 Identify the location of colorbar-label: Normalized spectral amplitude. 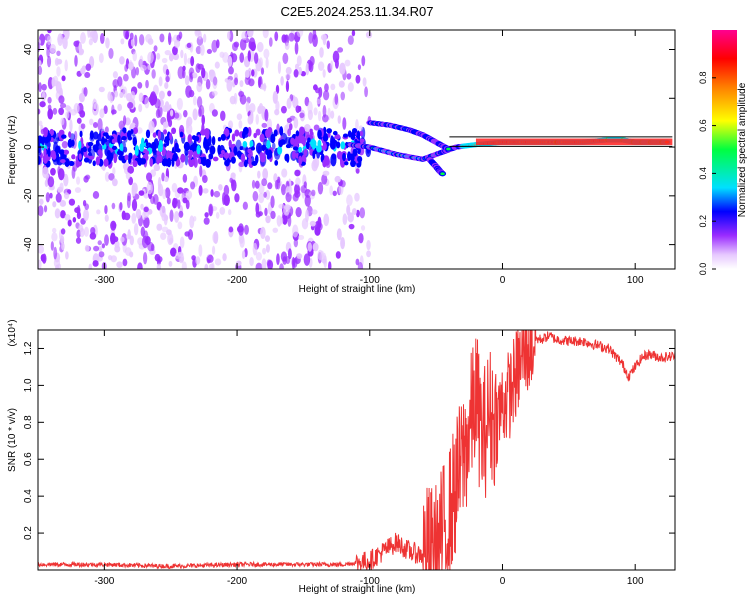
(742, 149).